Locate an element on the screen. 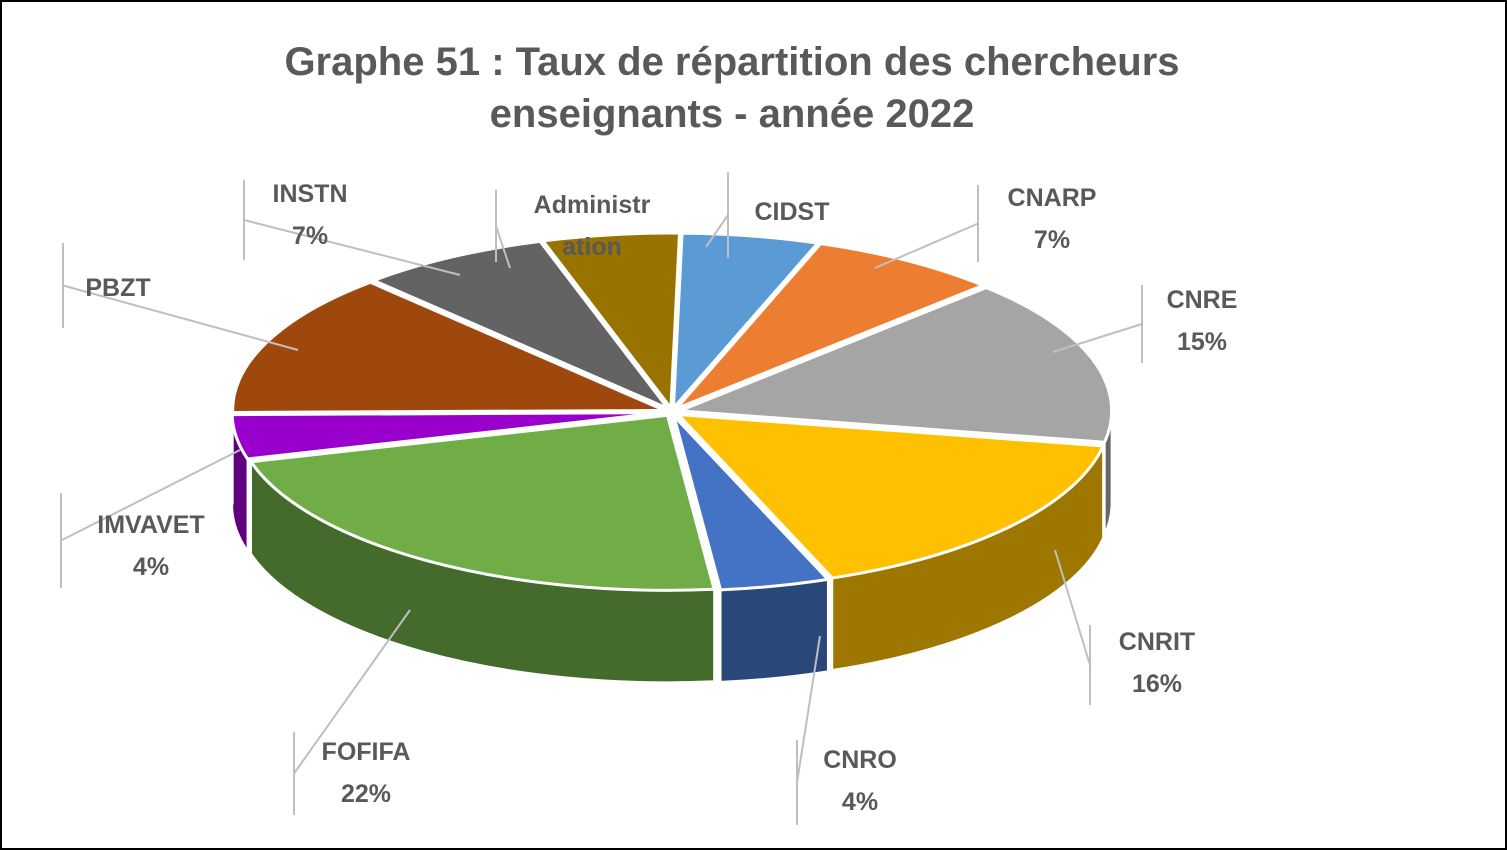 The image size is (1507, 850). pie-slice-fofifa is located at coordinates (482, 502).